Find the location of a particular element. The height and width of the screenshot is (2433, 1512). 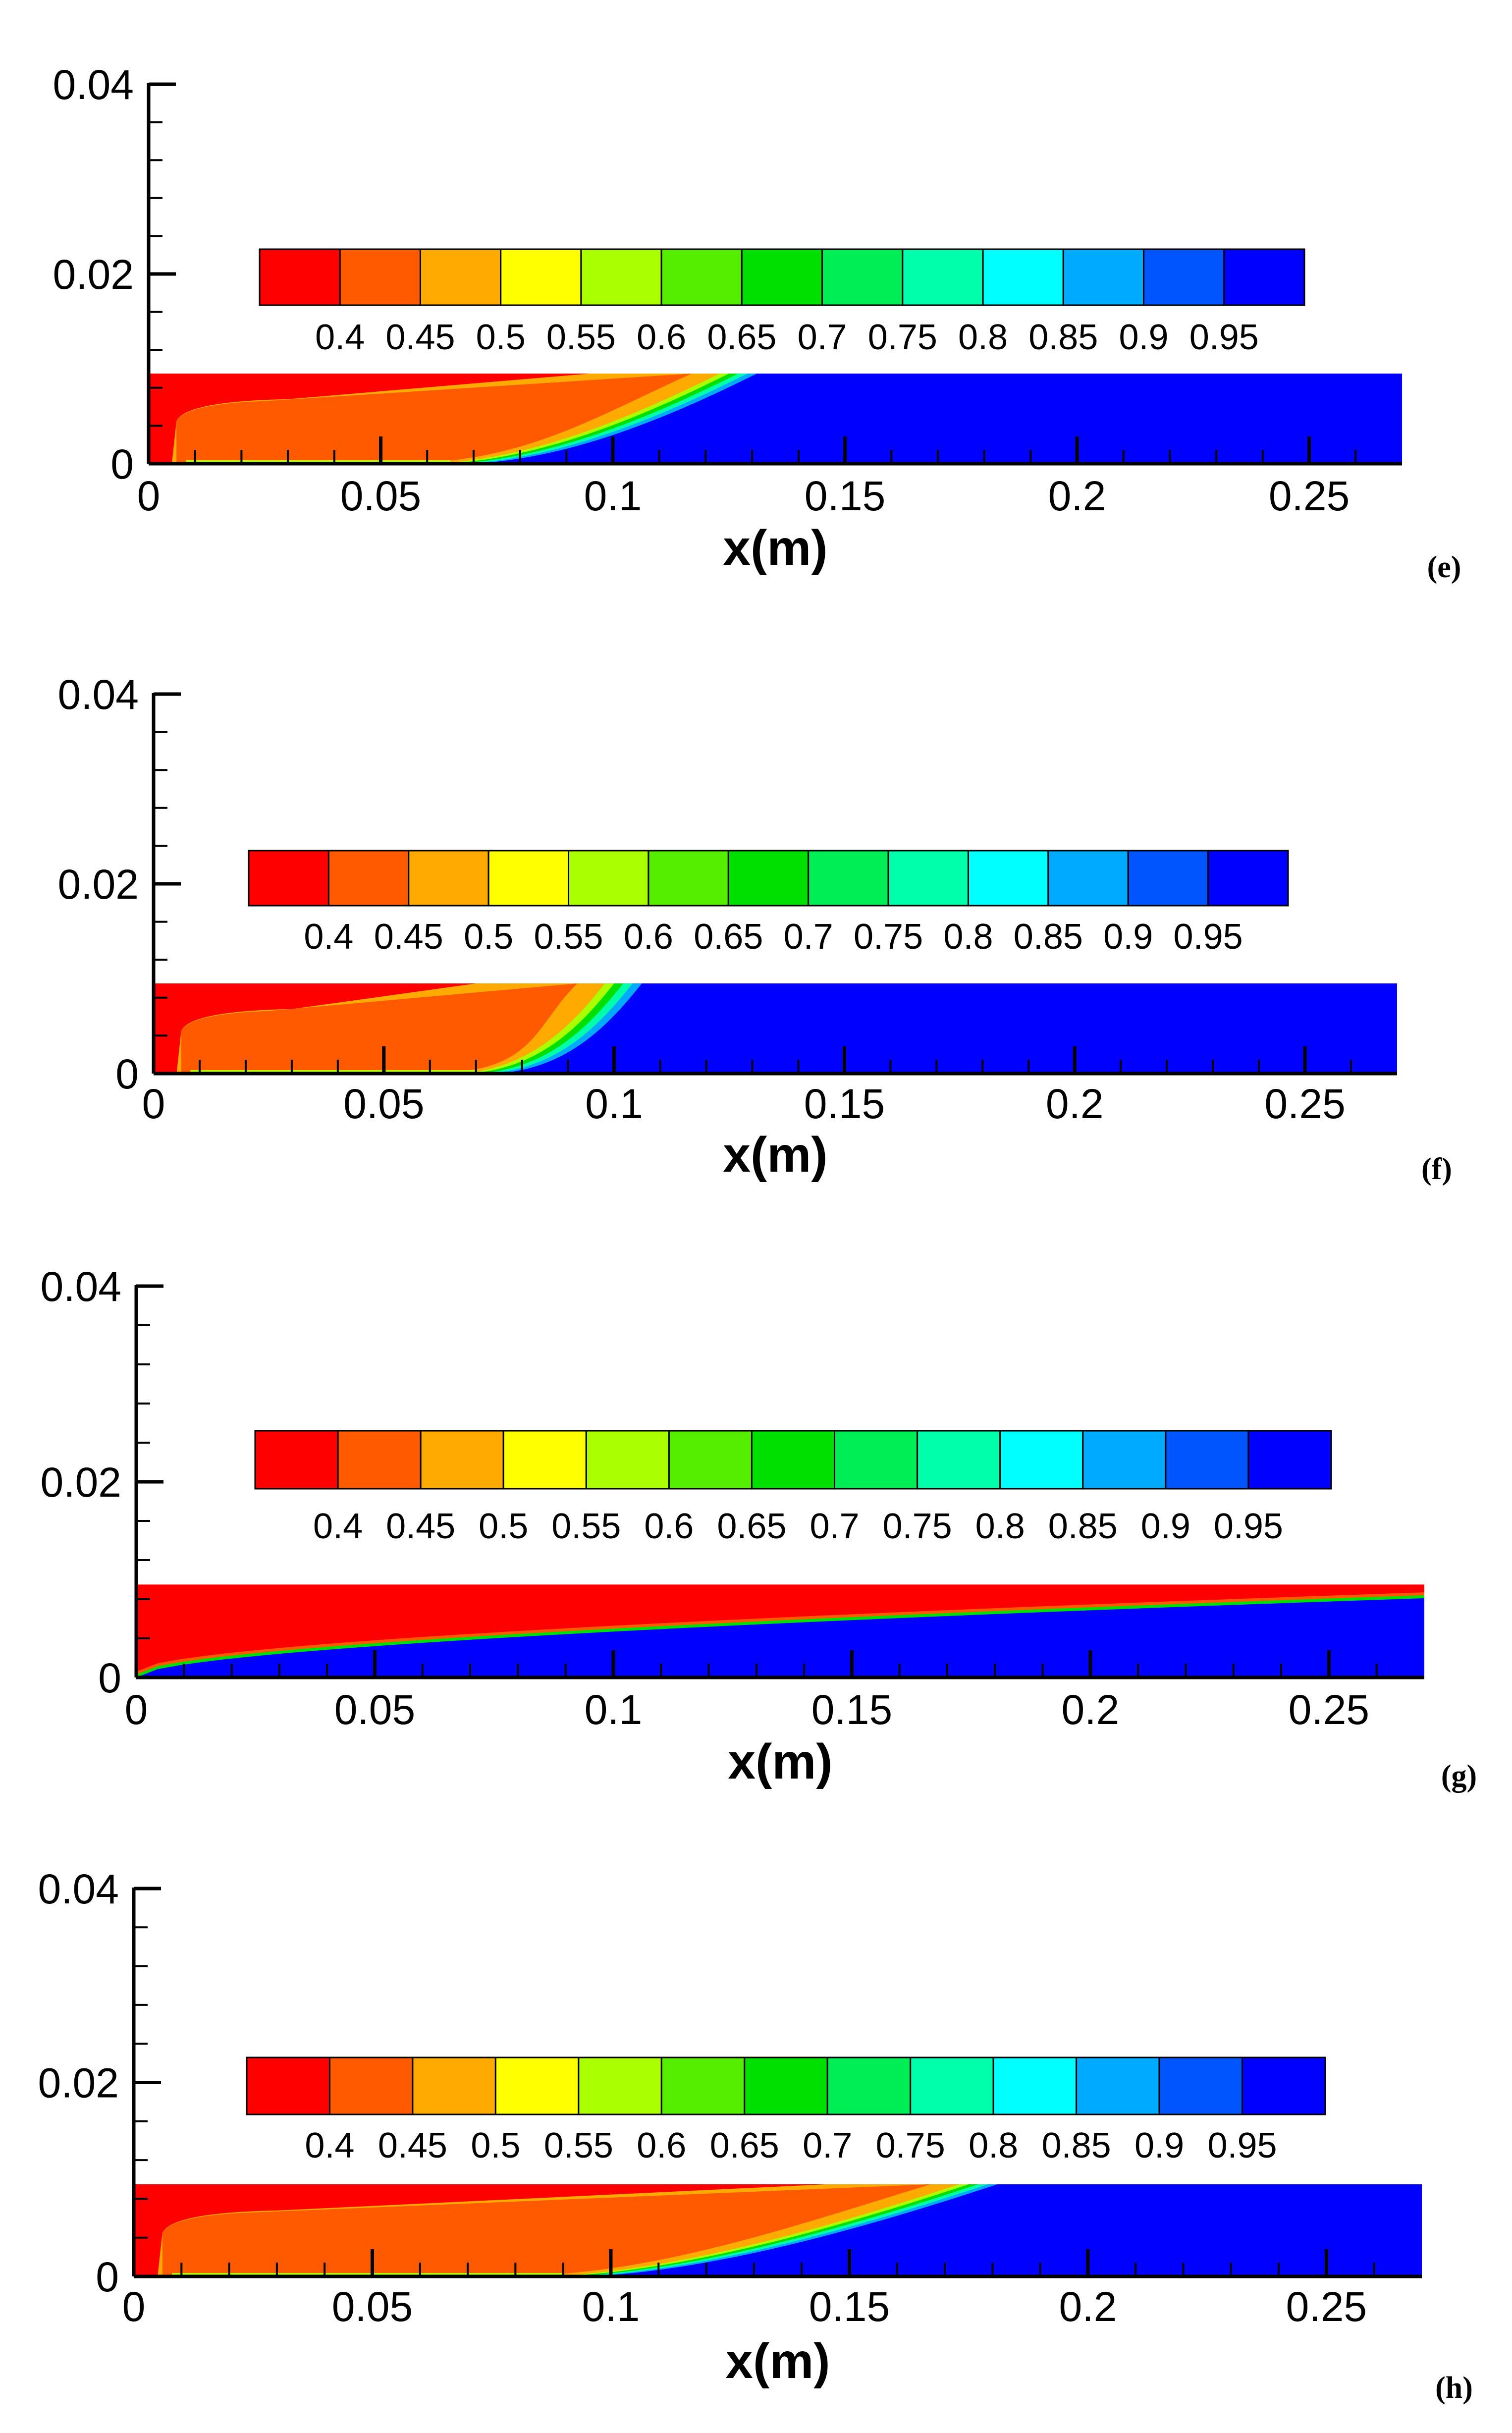

colorbar-label: 0.55 is located at coordinates (579, 2145).